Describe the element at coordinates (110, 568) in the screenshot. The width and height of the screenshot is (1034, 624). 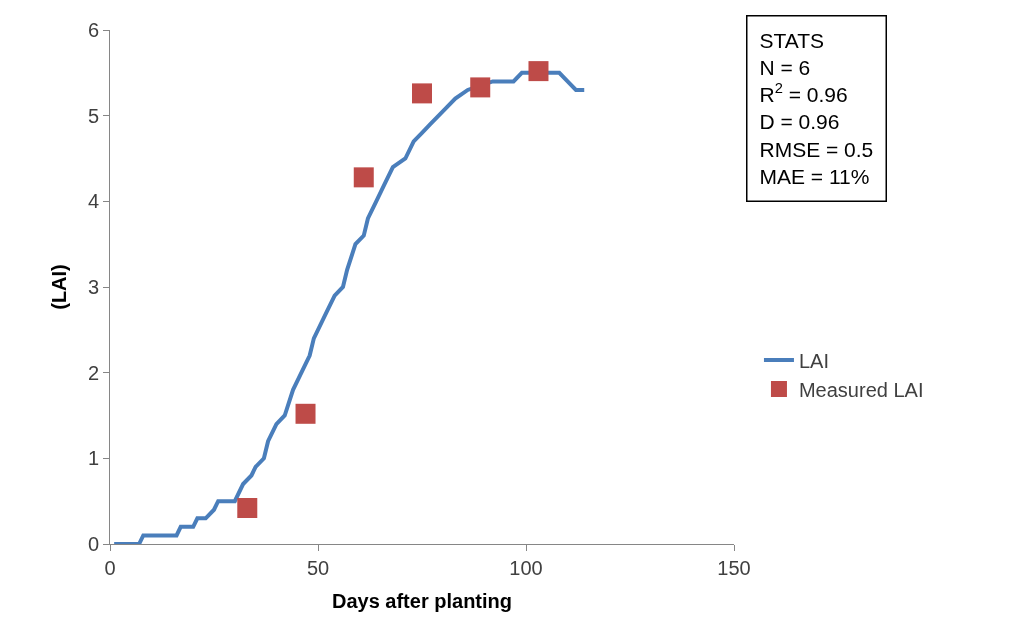
I see `x-tick-label: 0` at that location.